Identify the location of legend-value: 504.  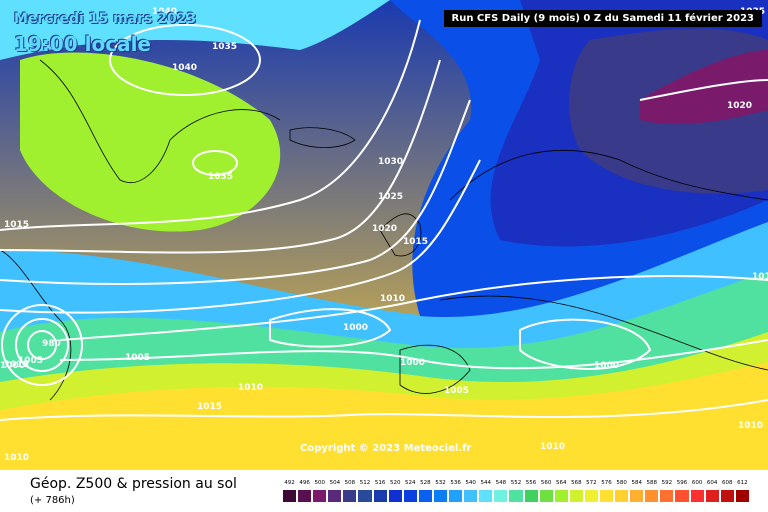
(335, 483).